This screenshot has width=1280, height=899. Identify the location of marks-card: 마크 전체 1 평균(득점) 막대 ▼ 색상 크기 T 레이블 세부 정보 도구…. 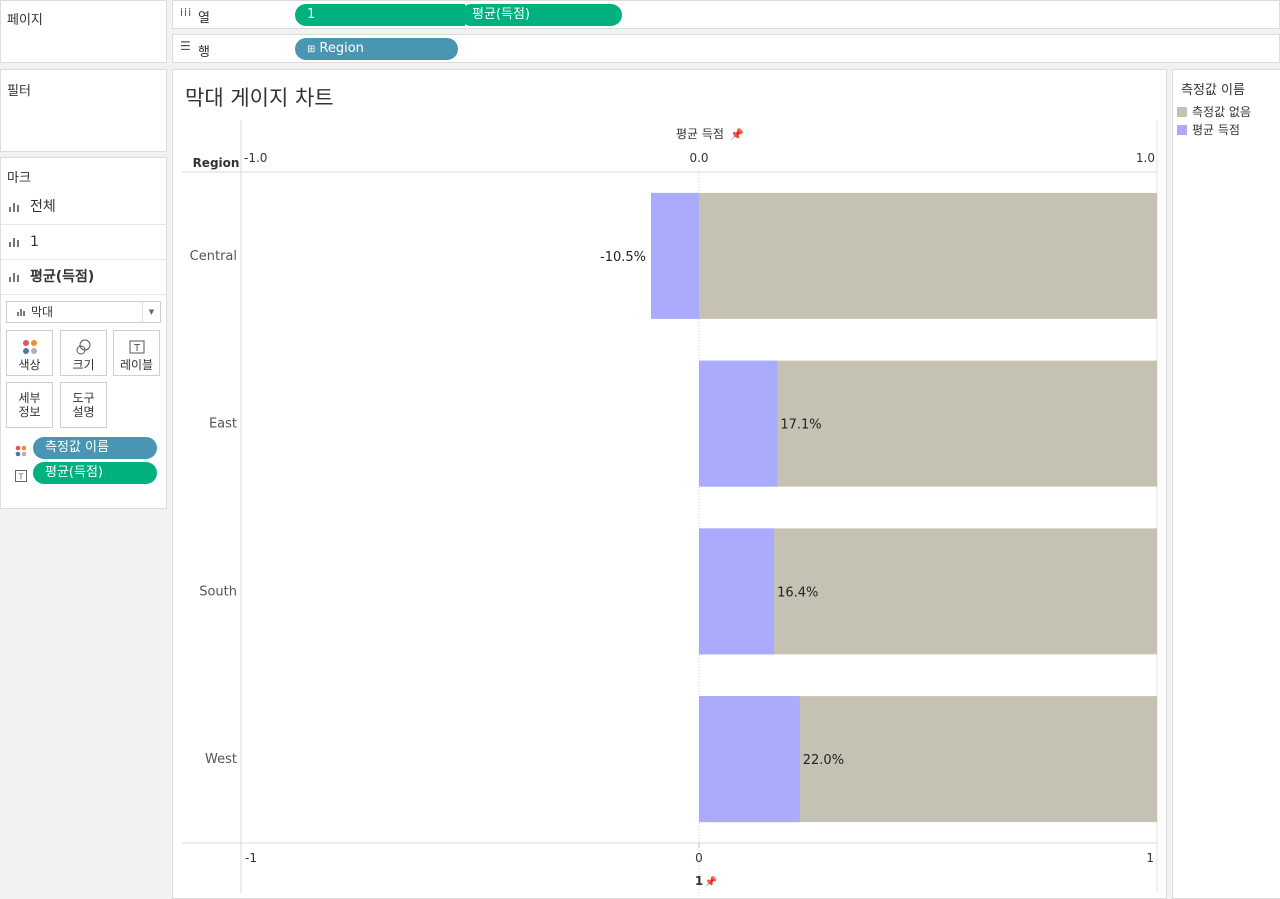
(83, 333).